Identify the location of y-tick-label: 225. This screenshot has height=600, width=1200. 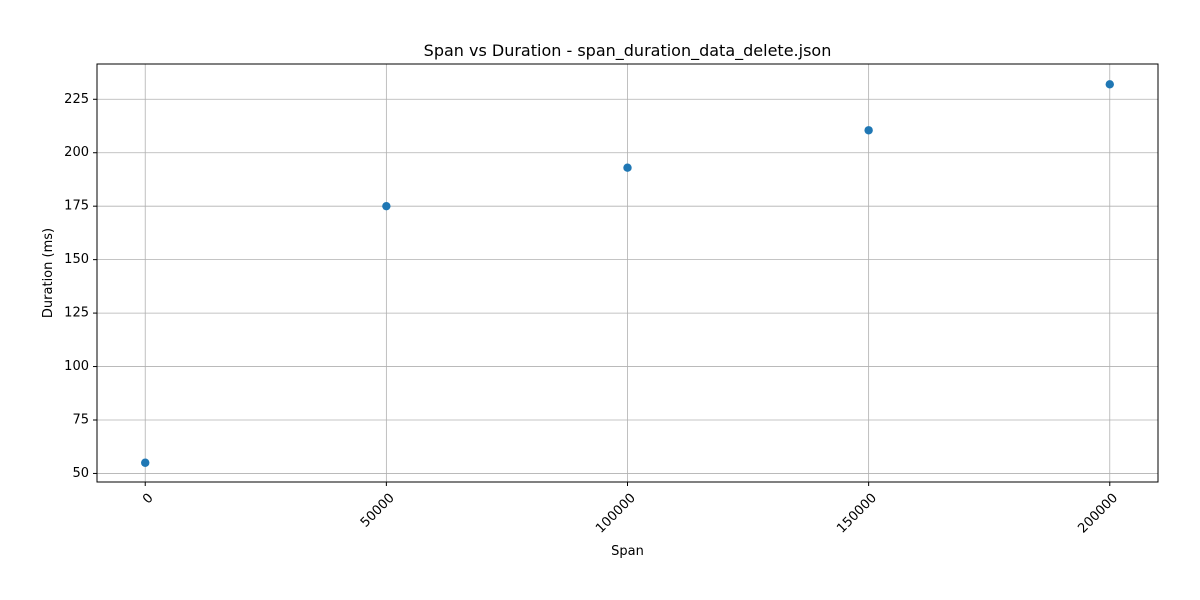
(76, 99).